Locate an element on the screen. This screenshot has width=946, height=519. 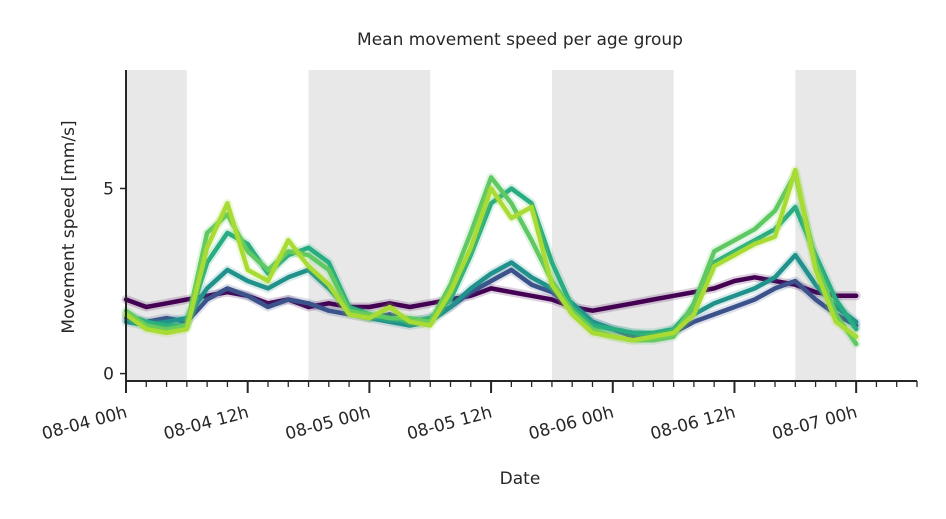
series-3-line is located at coordinates (491, 295).